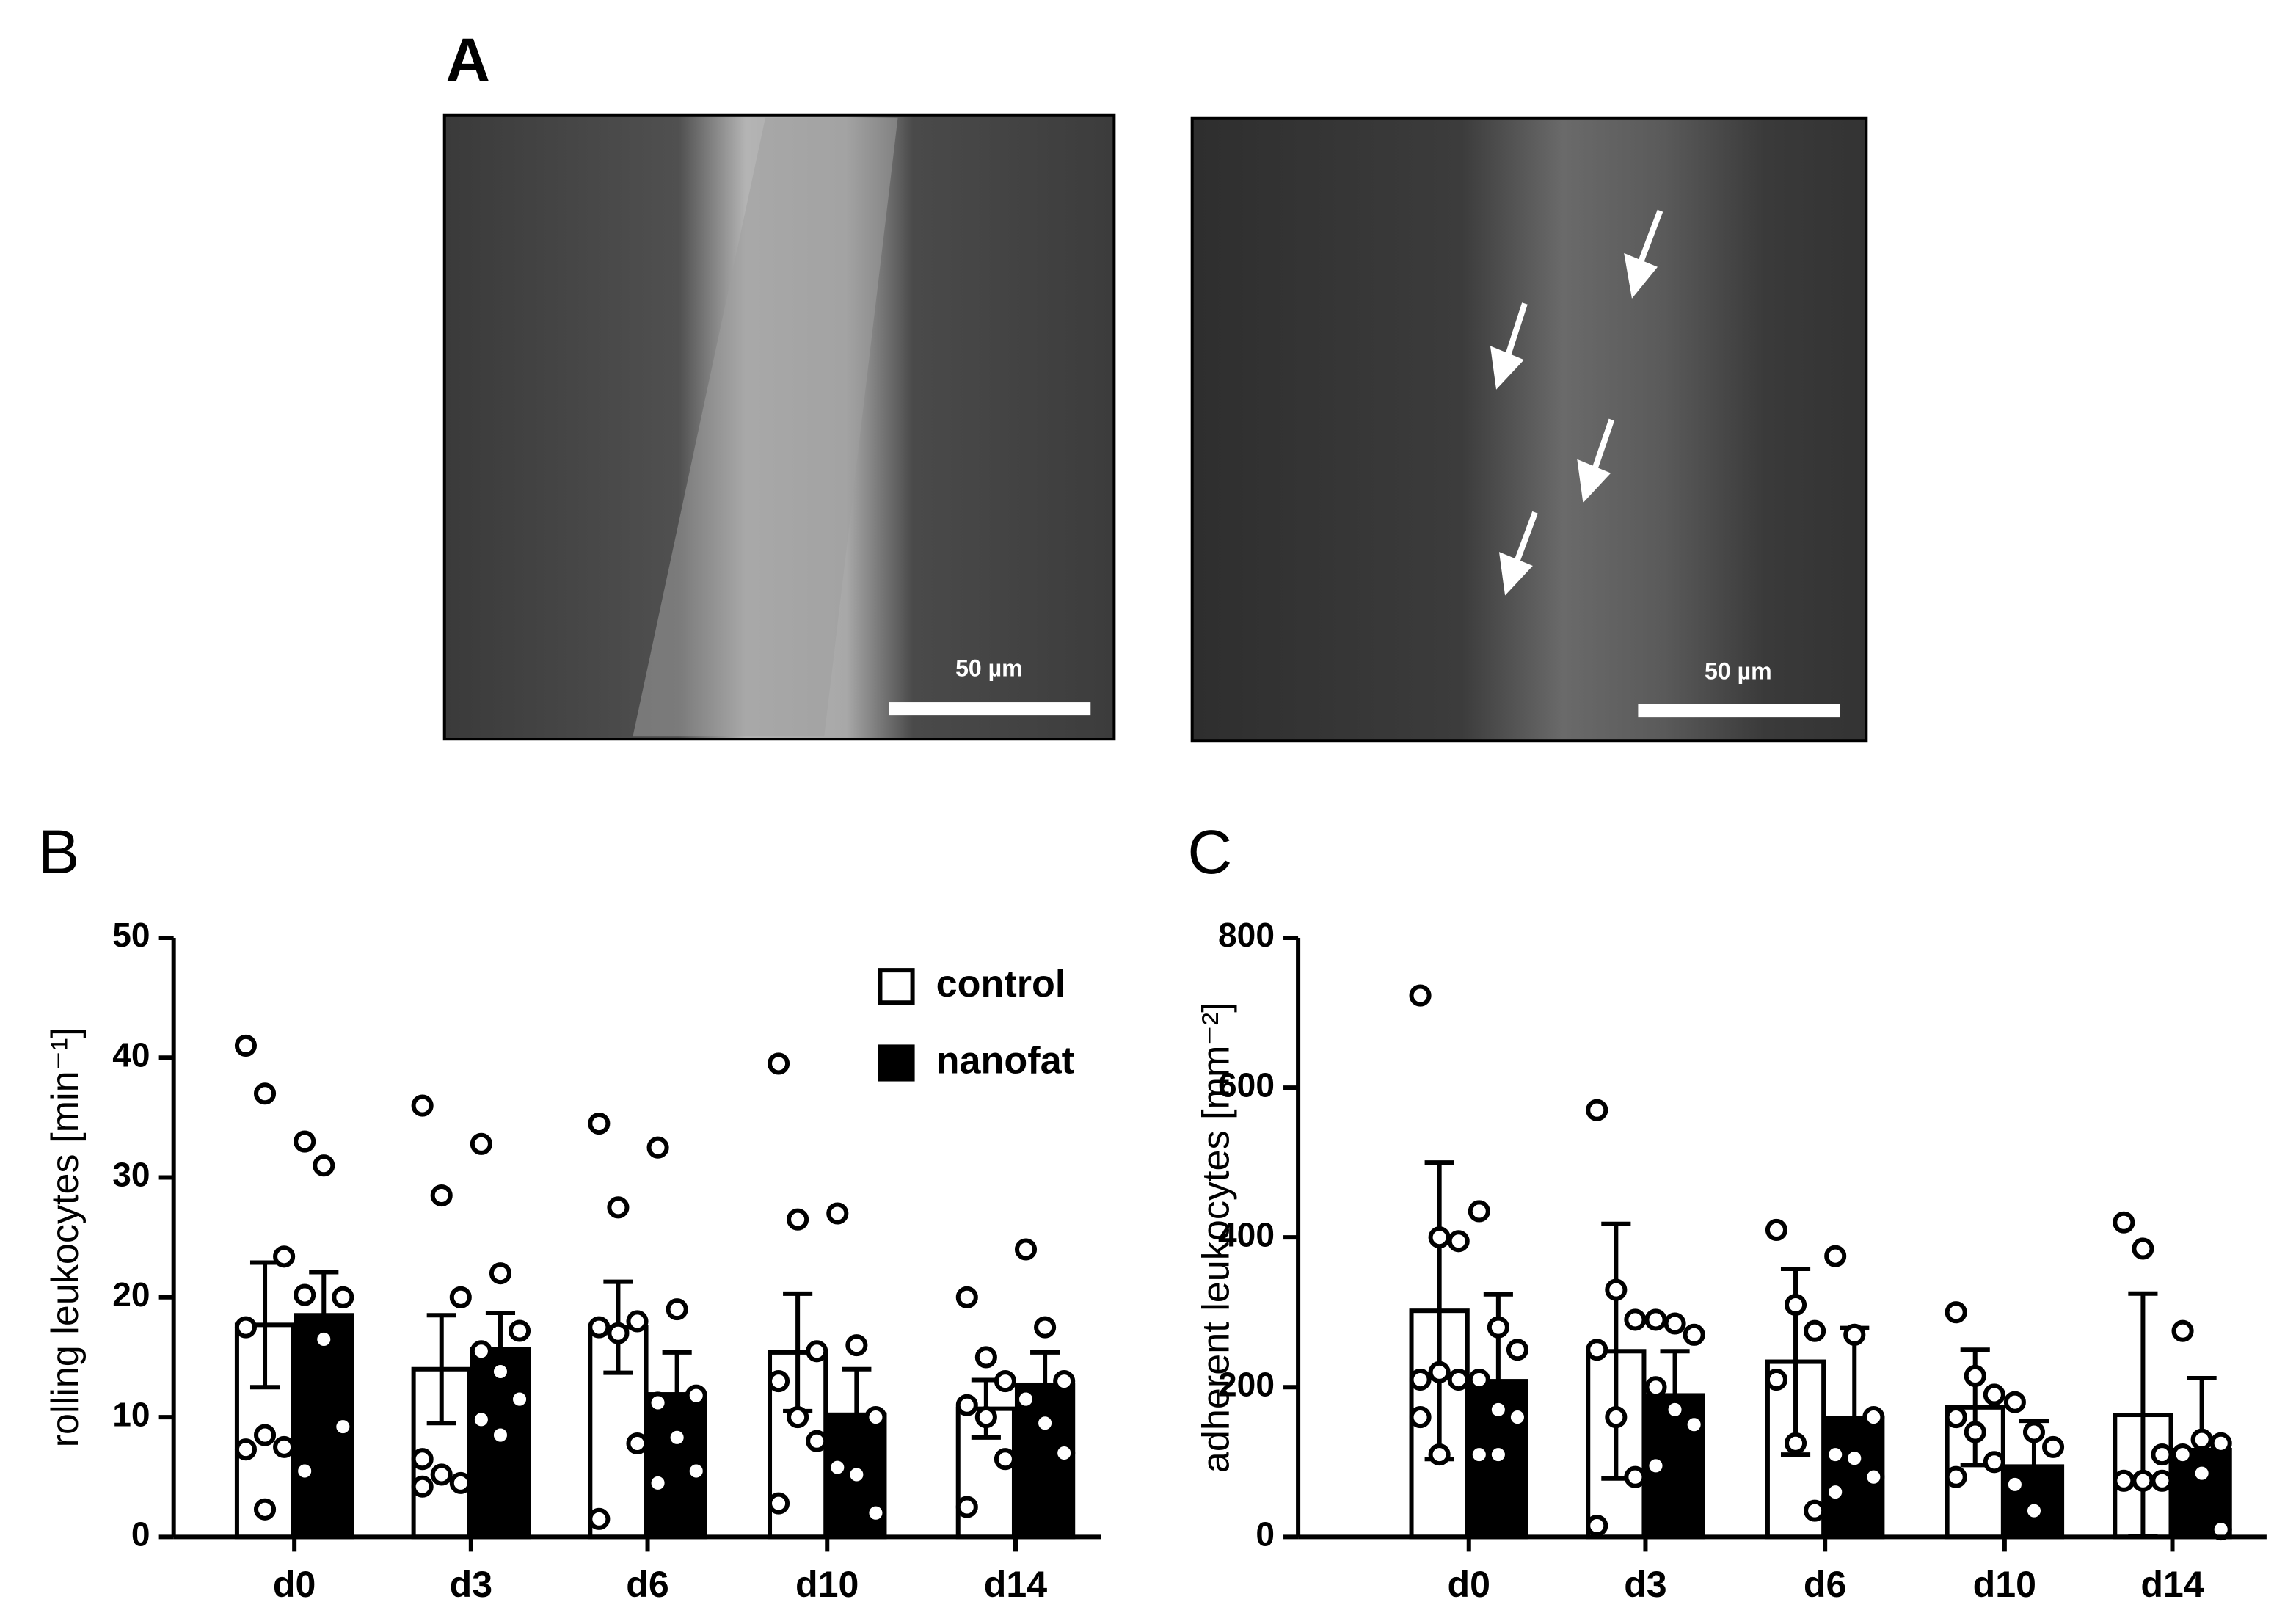  What do you see at coordinates (1246, 1234) in the screenshot?
I see `y-tick-label: 400` at bounding box center [1246, 1234].